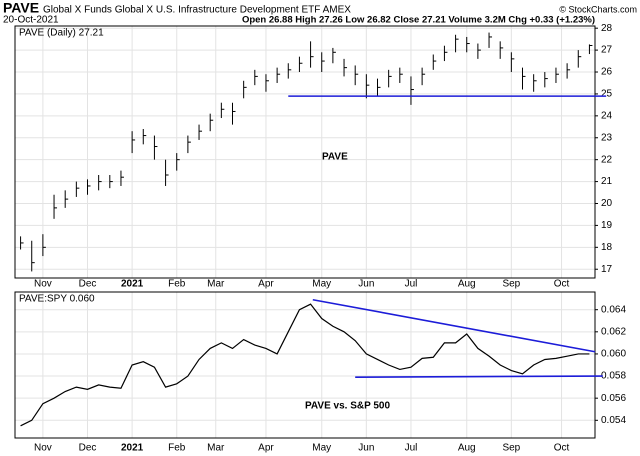  I want to click on source: © StockCharts.com, so click(598, 9).